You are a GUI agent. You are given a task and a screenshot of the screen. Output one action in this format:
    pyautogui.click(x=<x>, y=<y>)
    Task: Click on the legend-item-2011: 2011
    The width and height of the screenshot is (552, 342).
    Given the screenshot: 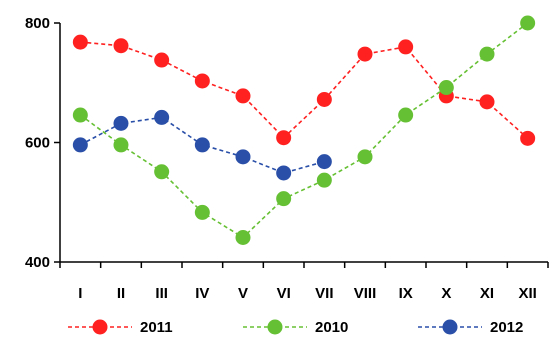 What is the action you would take?
    pyautogui.click(x=120, y=327)
    